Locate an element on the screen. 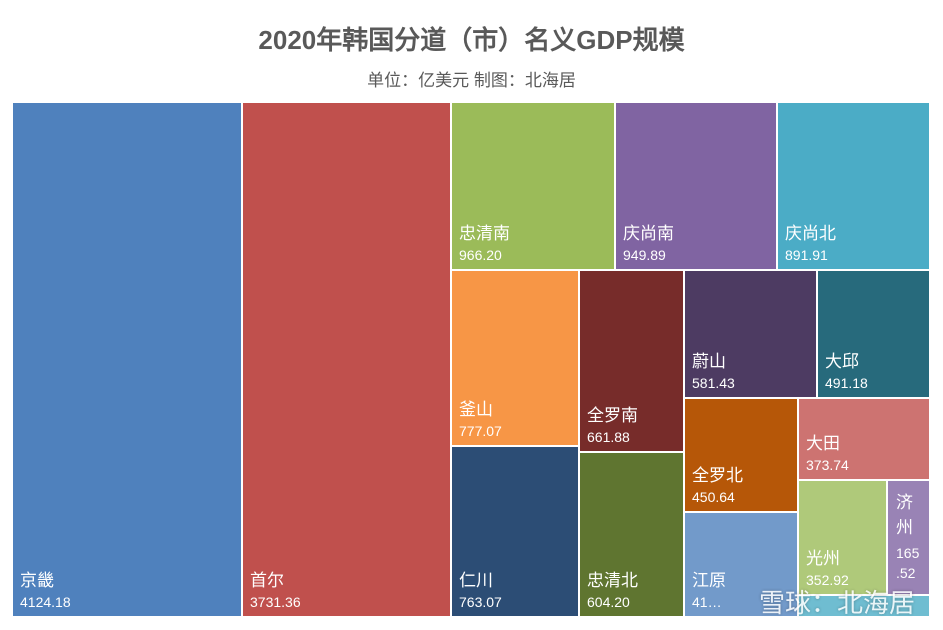 The height and width of the screenshot is (630, 943). tile-8: 全罗南 661.88 is located at coordinates (631, 361).